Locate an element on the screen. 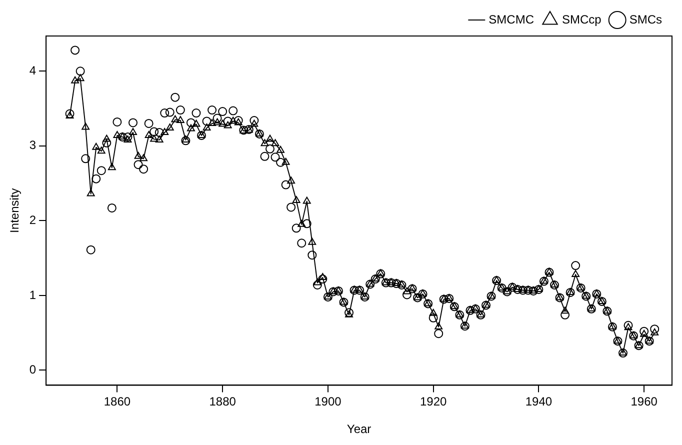 Image resolution: width=682 pixels, height=445 pixels. x-tick-label: 1920 is located at coordinates (433, 401).